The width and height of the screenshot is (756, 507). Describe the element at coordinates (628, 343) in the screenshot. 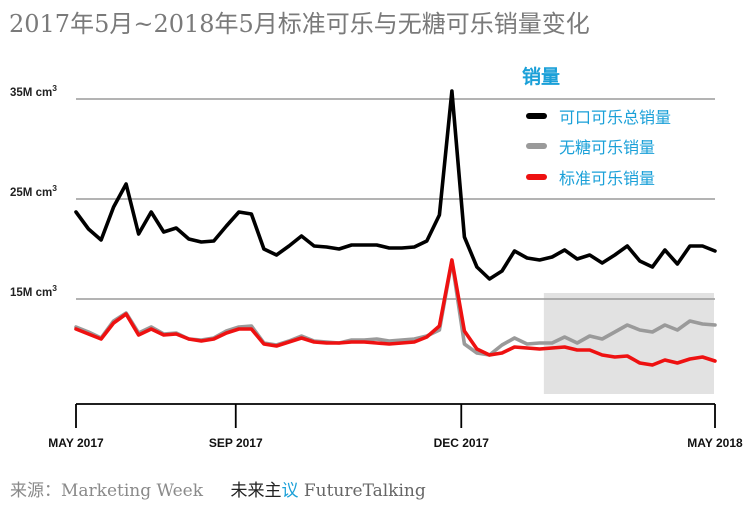

I see `highlight-region` at that location.